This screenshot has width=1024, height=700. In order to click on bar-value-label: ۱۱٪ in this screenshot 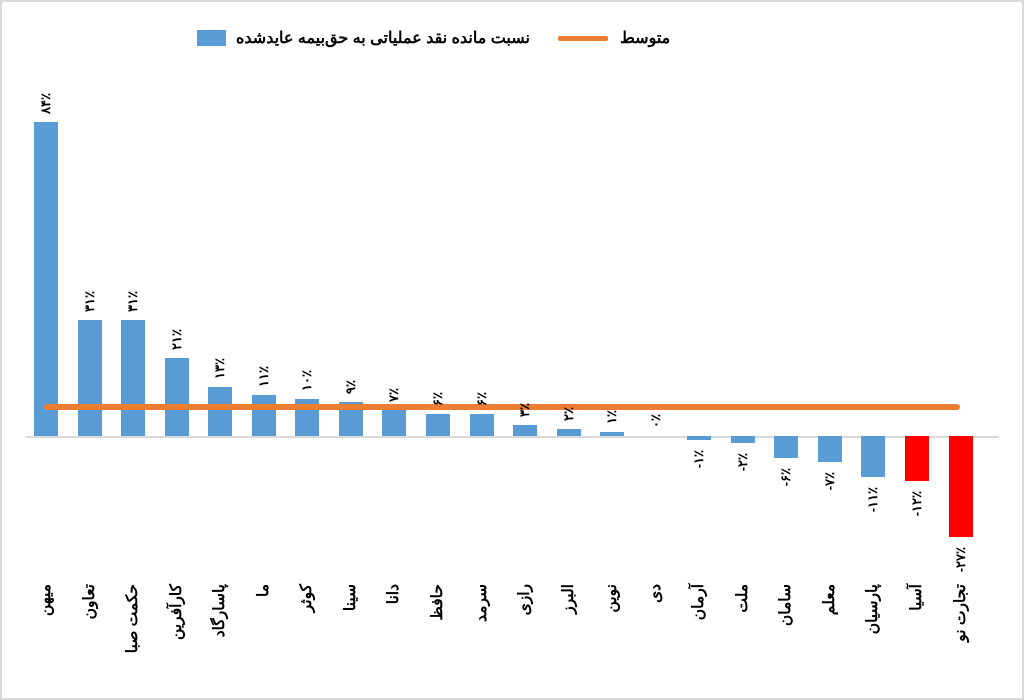, I will do `click(263, 376)`.